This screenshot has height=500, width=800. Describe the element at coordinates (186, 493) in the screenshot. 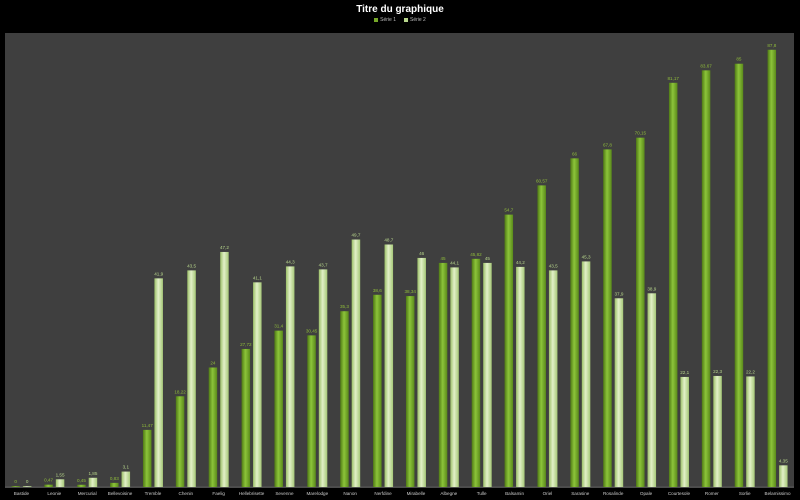

I see `x-tick-label: Chenin` at that location.